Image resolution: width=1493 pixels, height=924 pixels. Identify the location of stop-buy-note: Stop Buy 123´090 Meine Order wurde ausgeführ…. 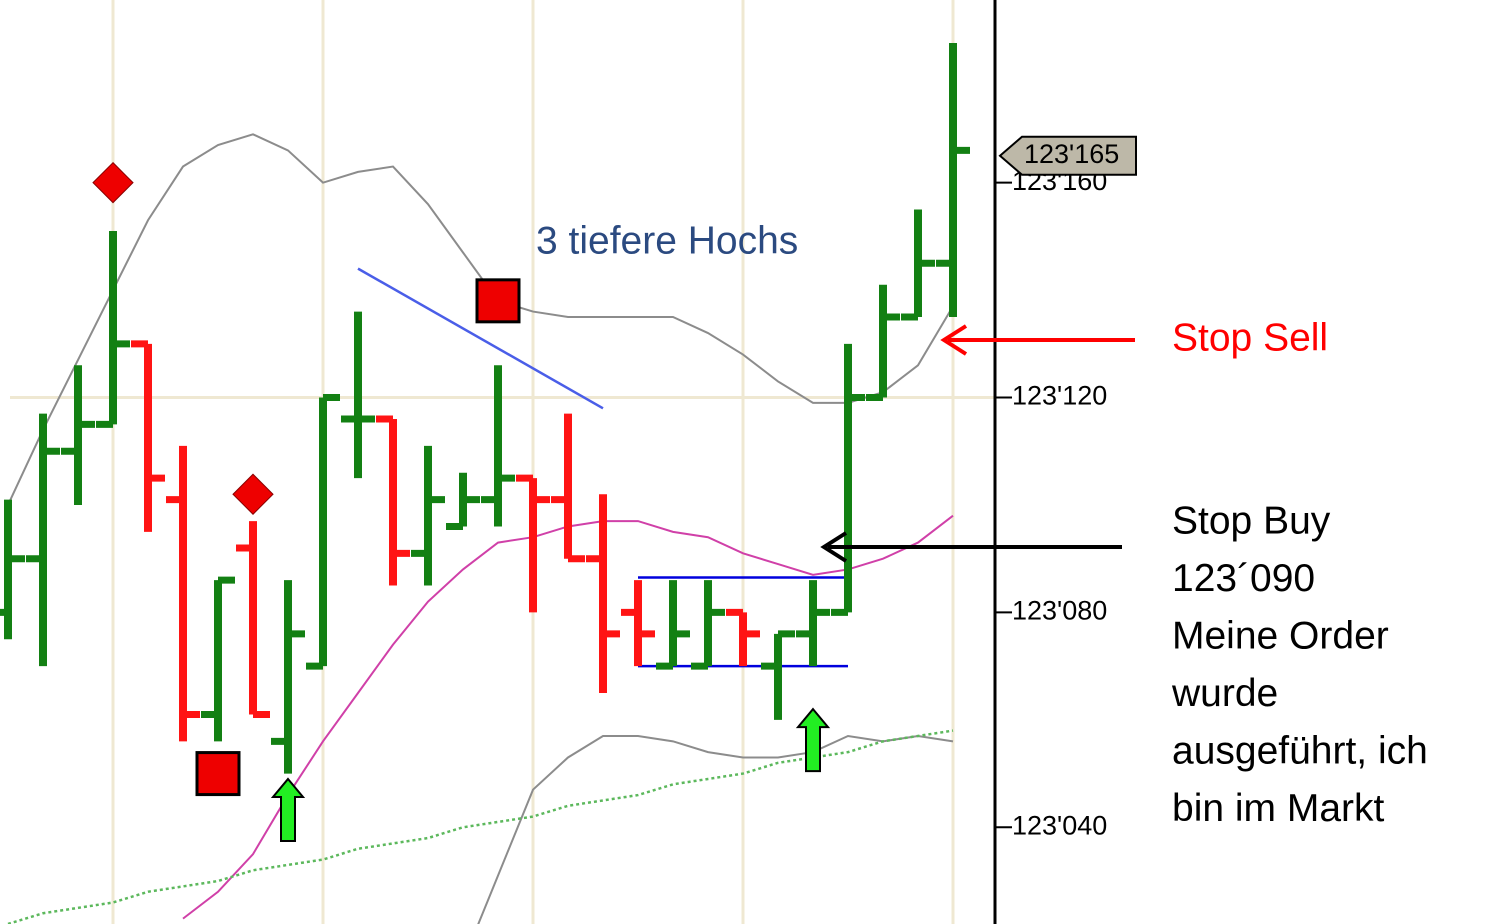
(1299, 664).